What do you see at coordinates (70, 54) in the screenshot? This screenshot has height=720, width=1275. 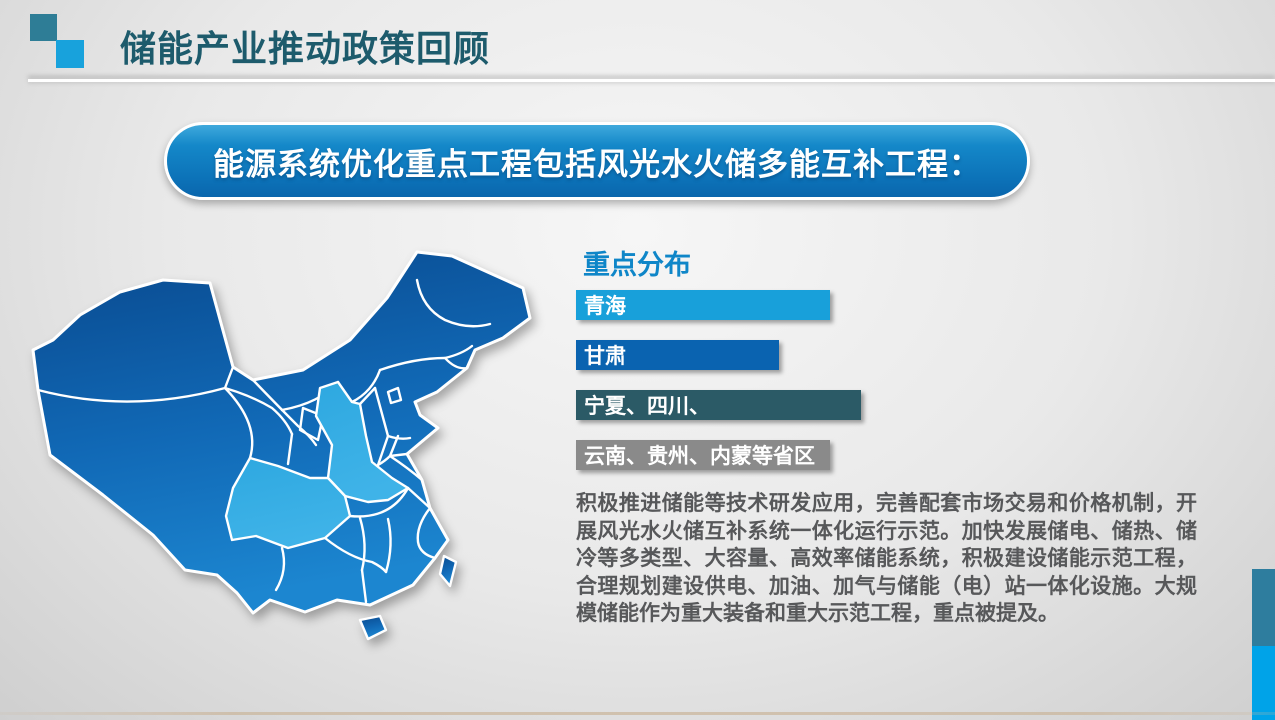 I see `title-accent-square-blue` at bounding box center [70, 54].